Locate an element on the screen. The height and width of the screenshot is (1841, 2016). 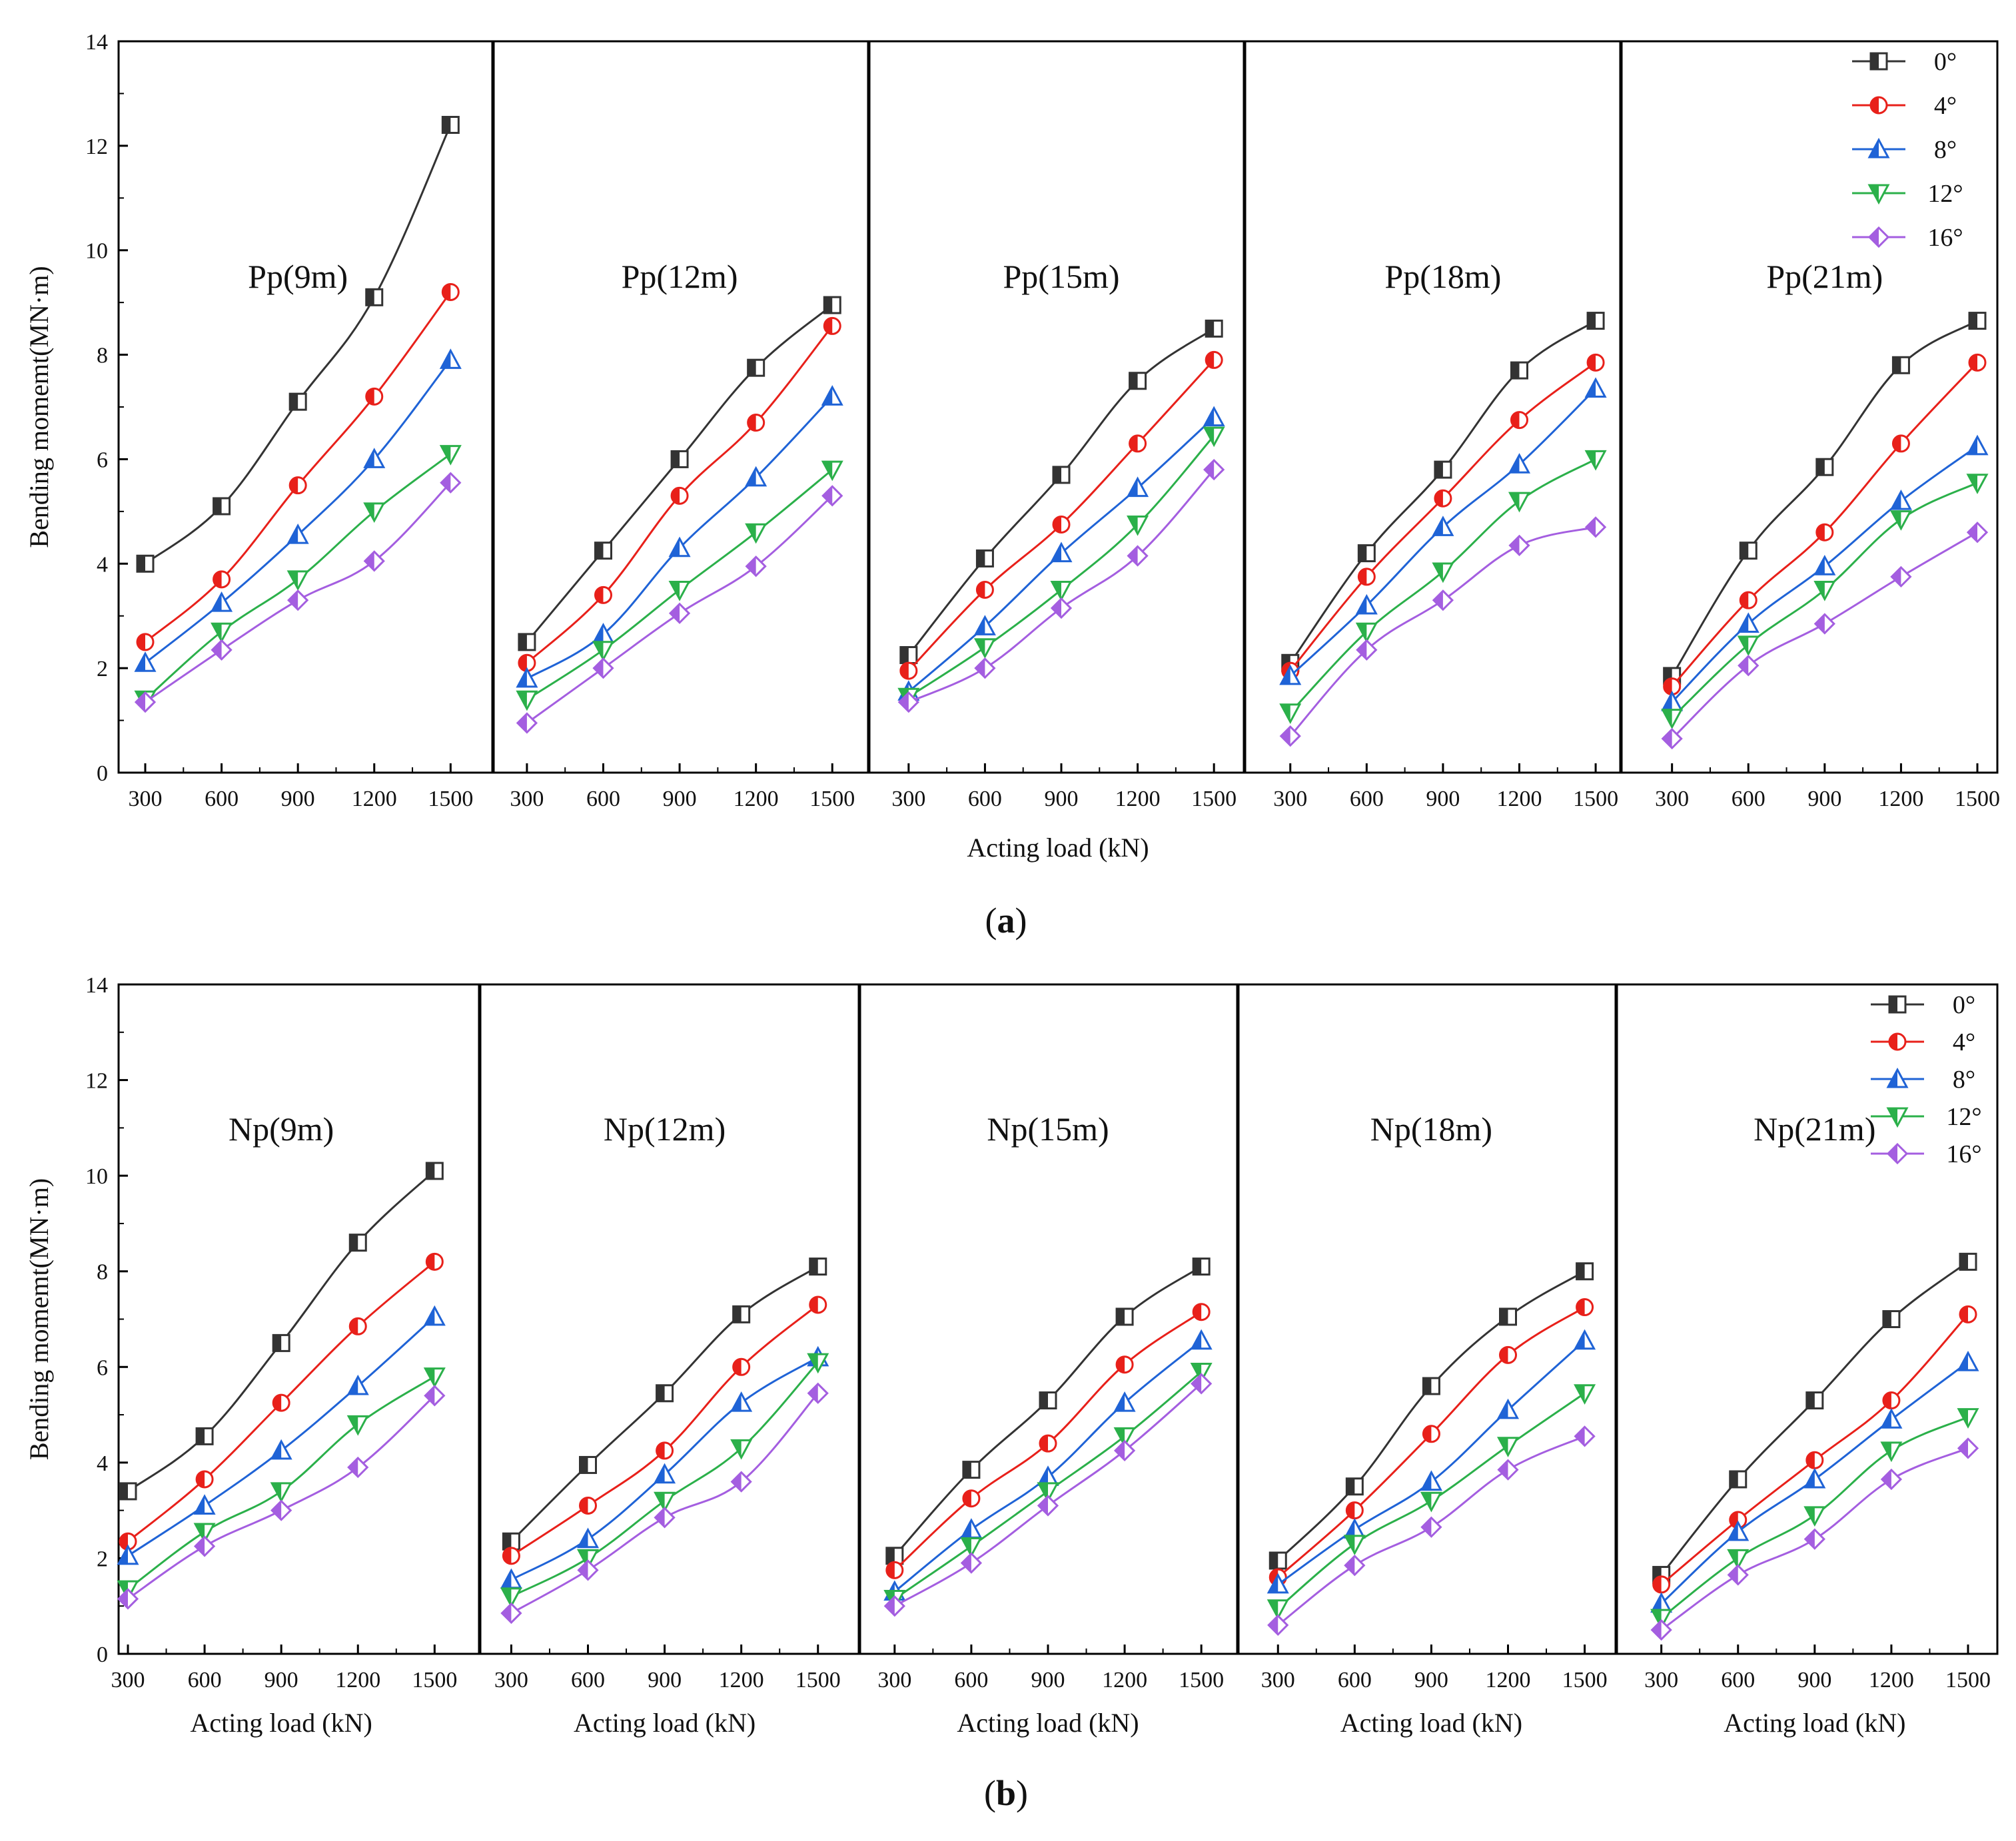
y-axis: 0 2 4 6 8 10 12 14 is located at coordinates (106, 1320).